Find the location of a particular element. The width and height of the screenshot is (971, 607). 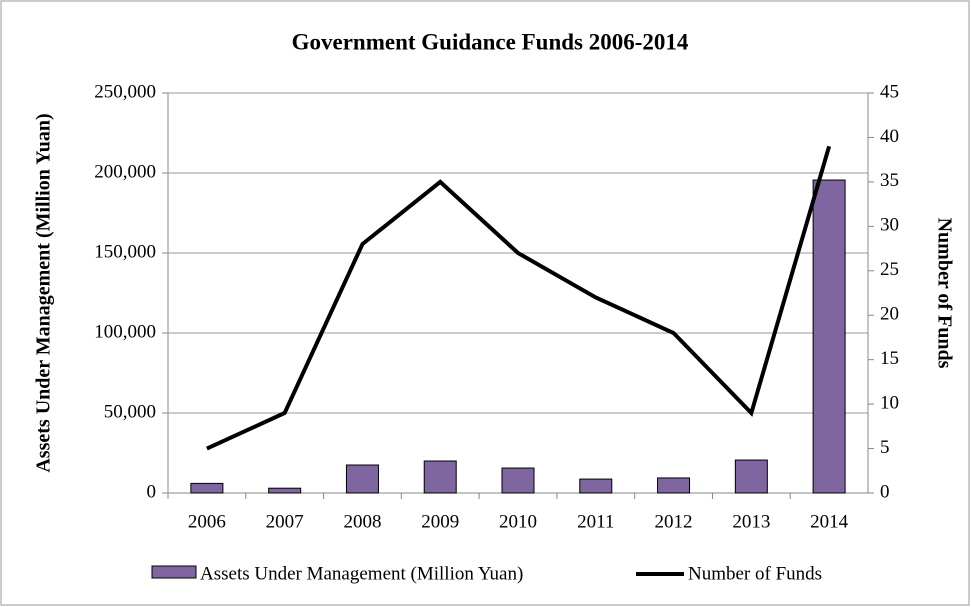

y-tick-label: 150,000 is located at coordinates (125, 251).